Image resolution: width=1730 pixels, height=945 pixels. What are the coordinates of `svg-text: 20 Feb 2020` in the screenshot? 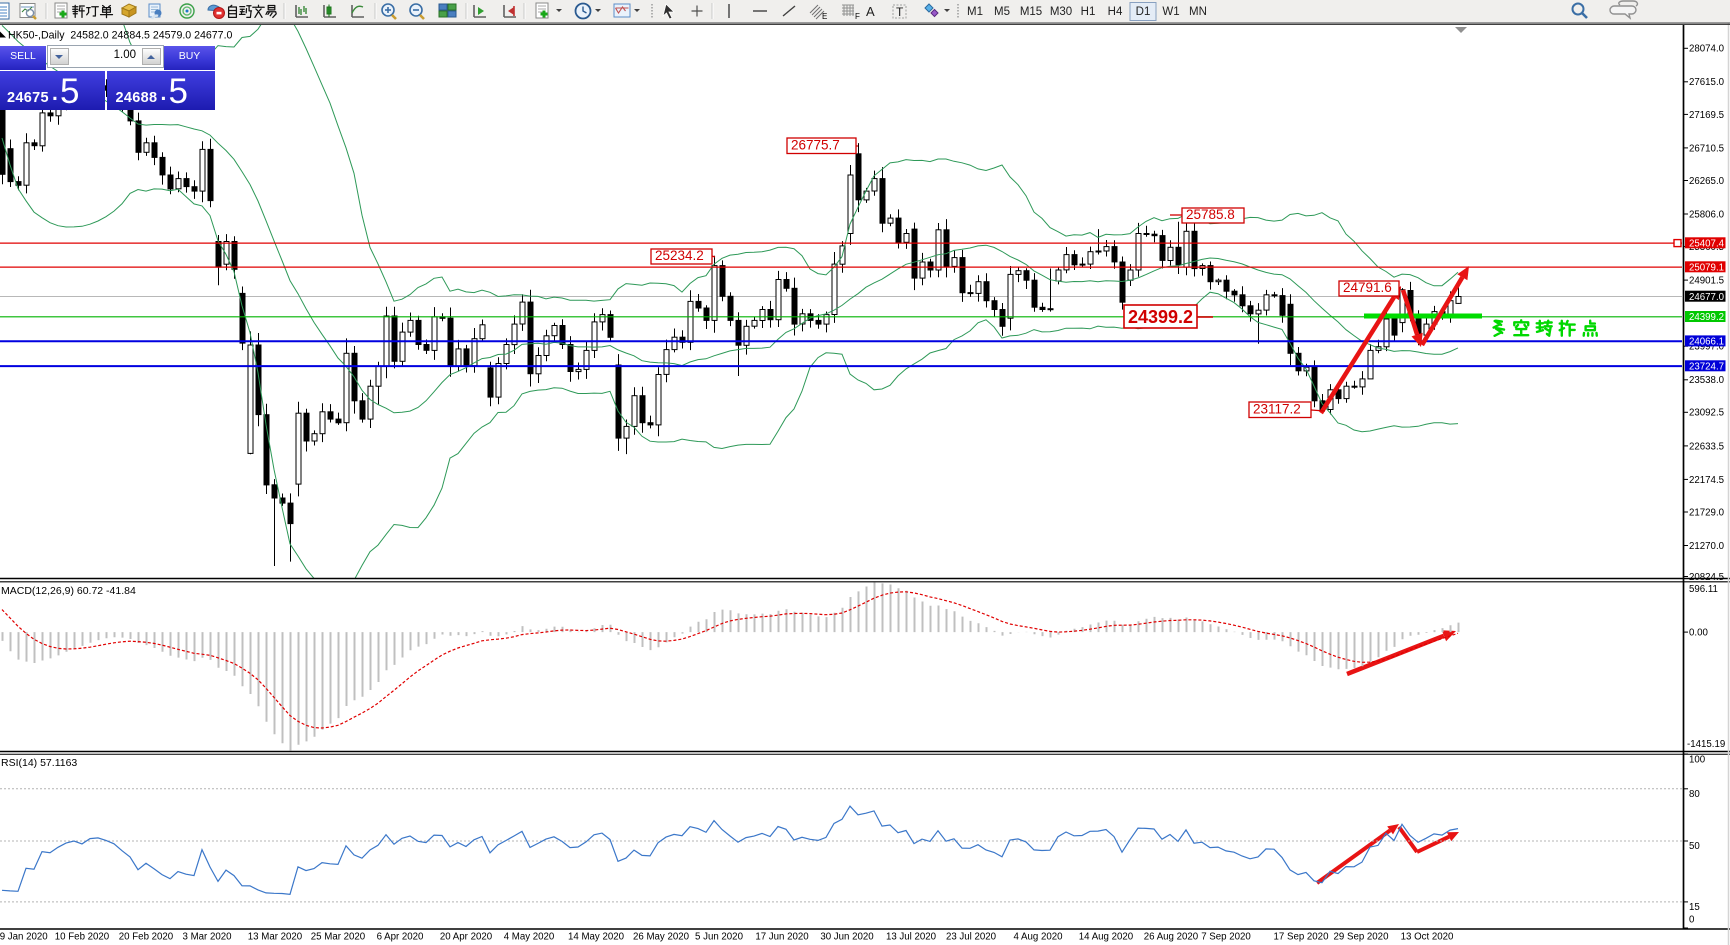 It's located at (146, 937).